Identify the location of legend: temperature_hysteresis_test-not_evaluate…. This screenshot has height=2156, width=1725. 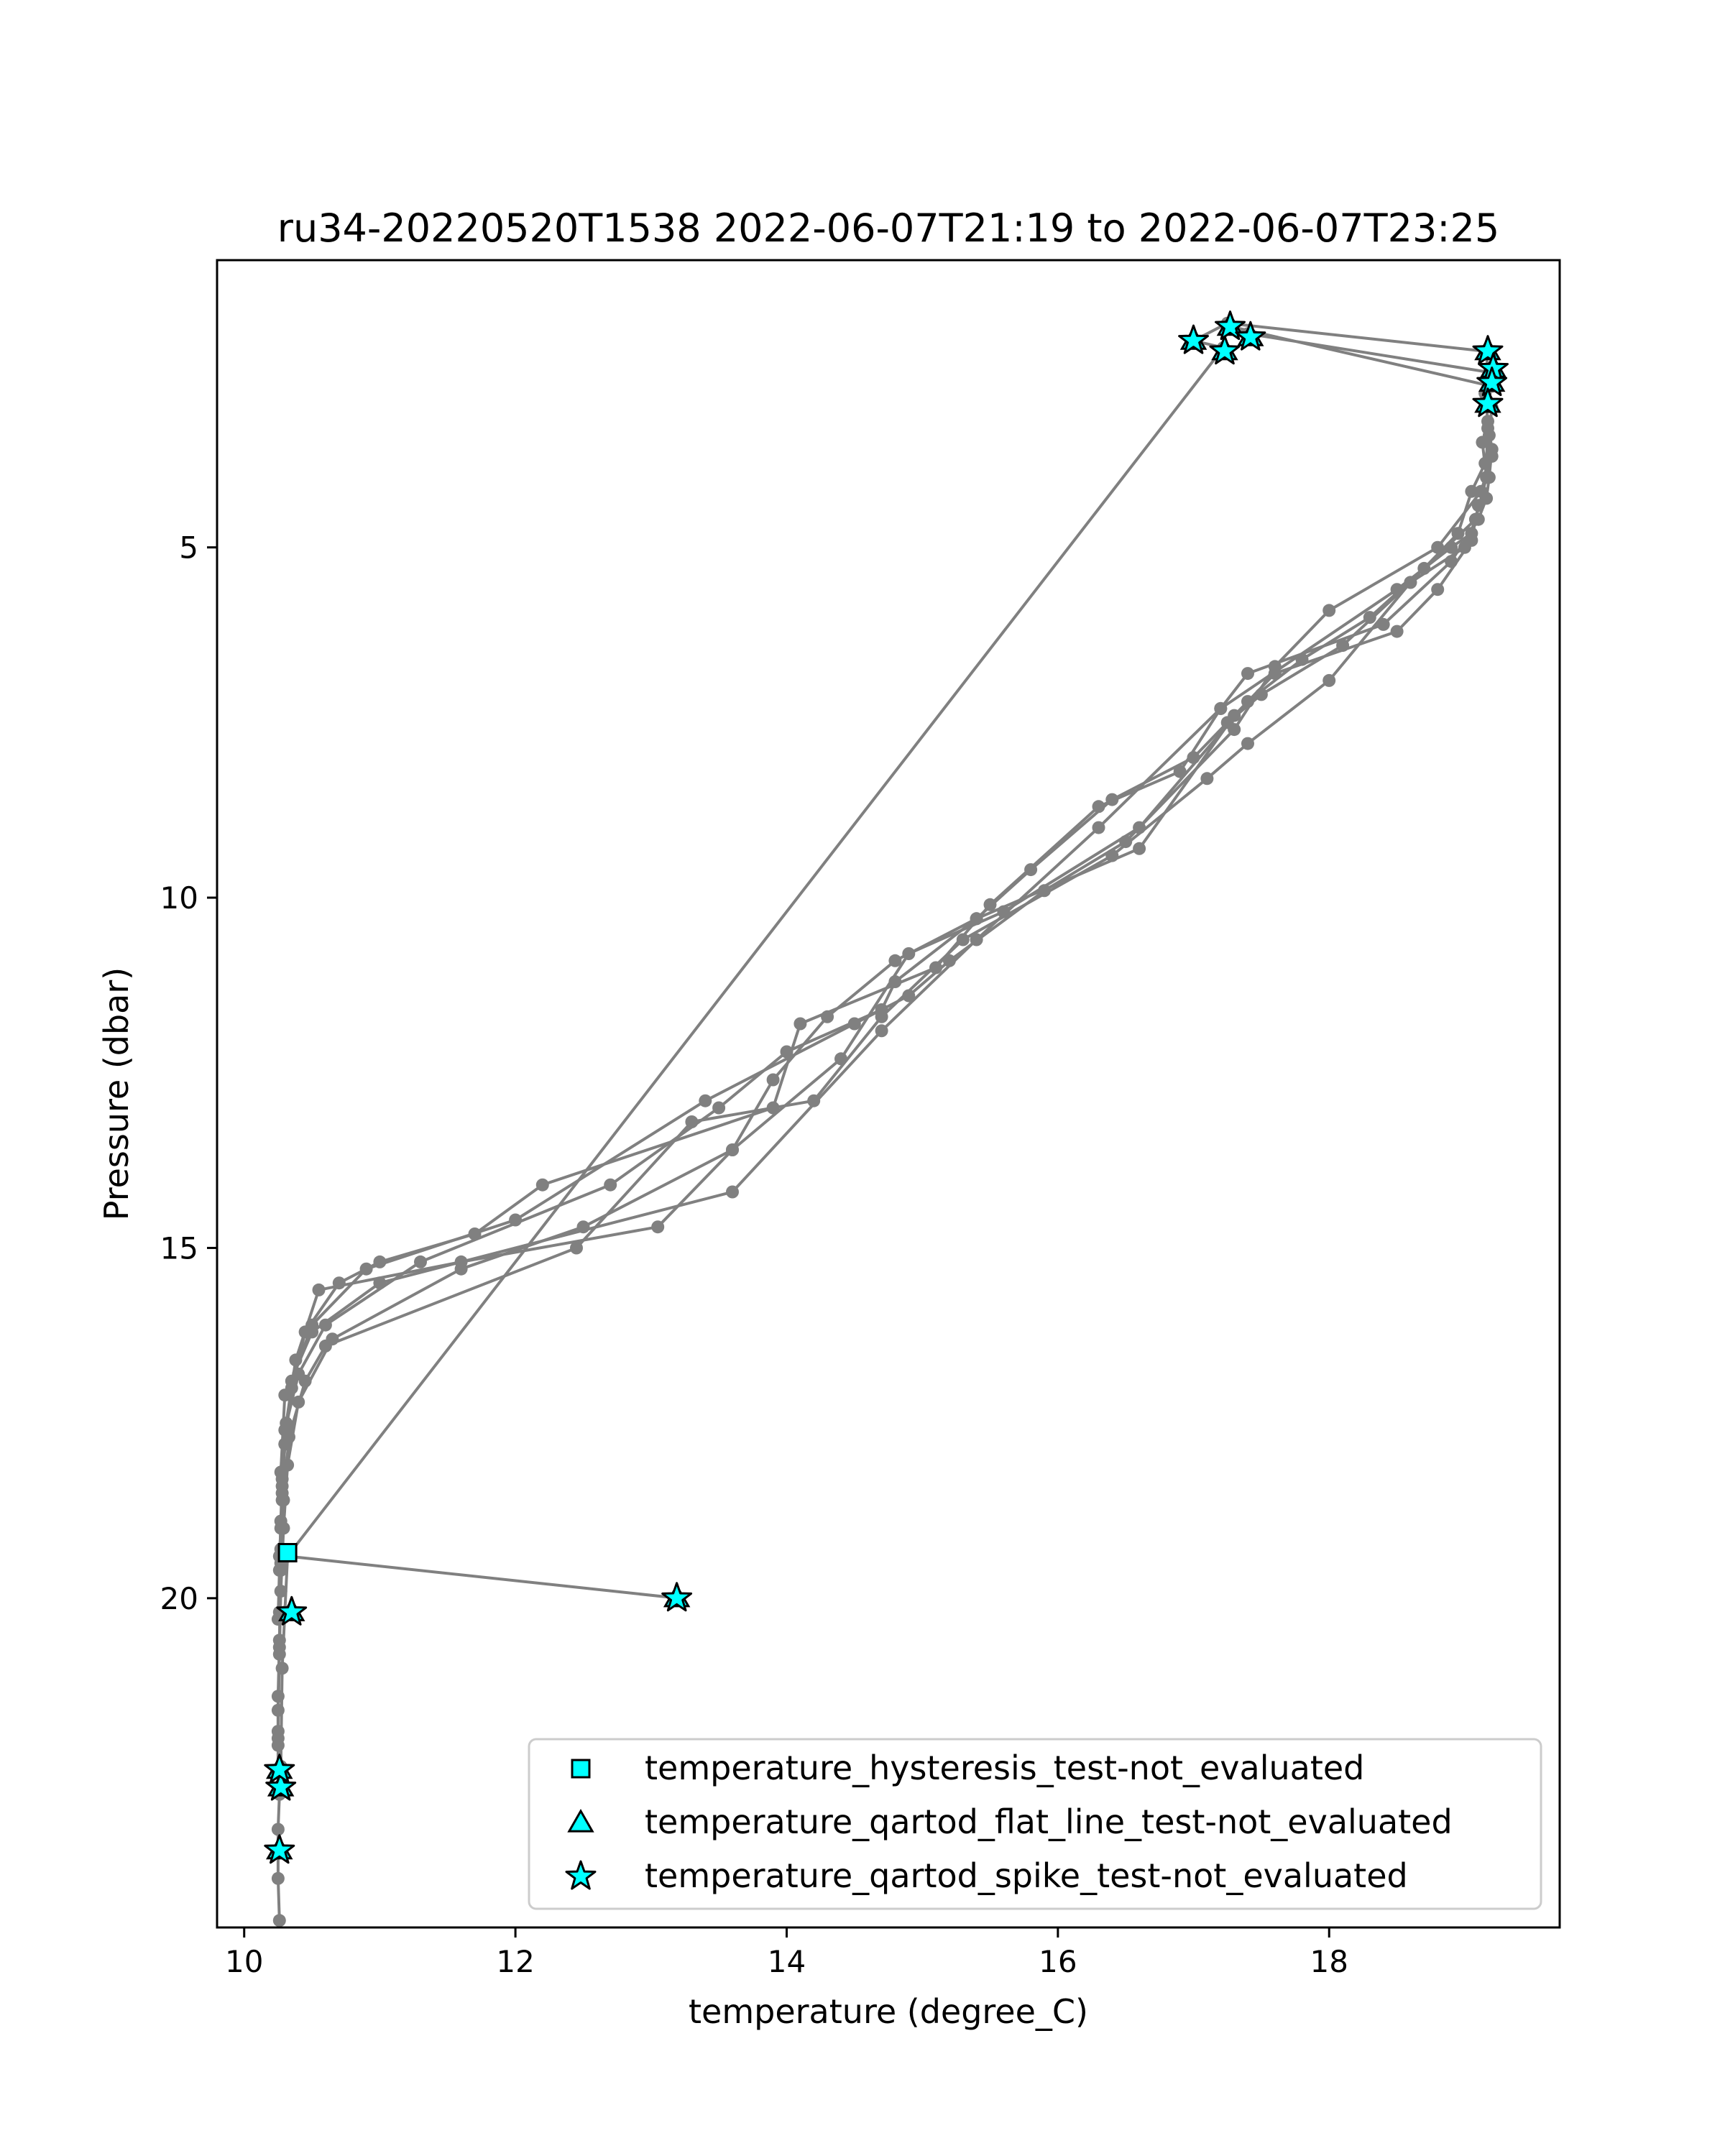
(1035, 1824).